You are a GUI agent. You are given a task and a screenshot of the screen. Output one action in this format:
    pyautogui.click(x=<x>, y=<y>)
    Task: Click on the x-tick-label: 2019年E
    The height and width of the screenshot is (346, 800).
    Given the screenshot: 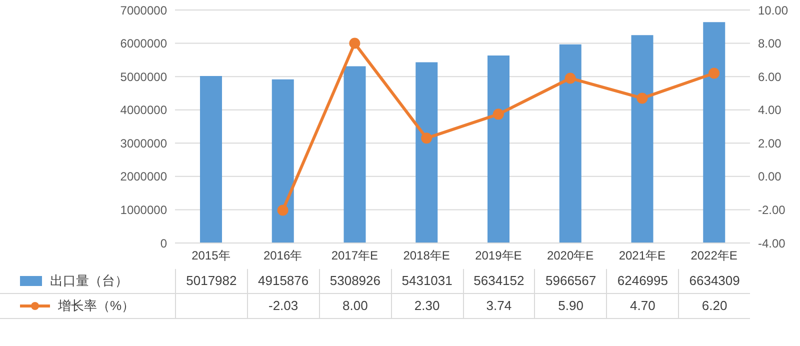 What is the action you would take?
    pyautogui.click(x=498, y=255)
    